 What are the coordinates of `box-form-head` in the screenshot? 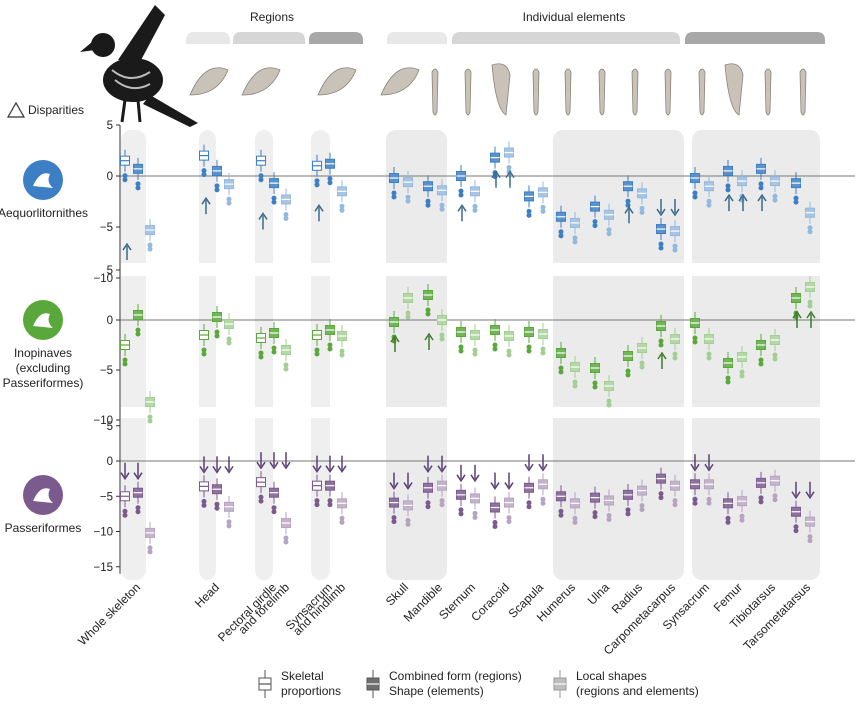 It's located at (217, 176).